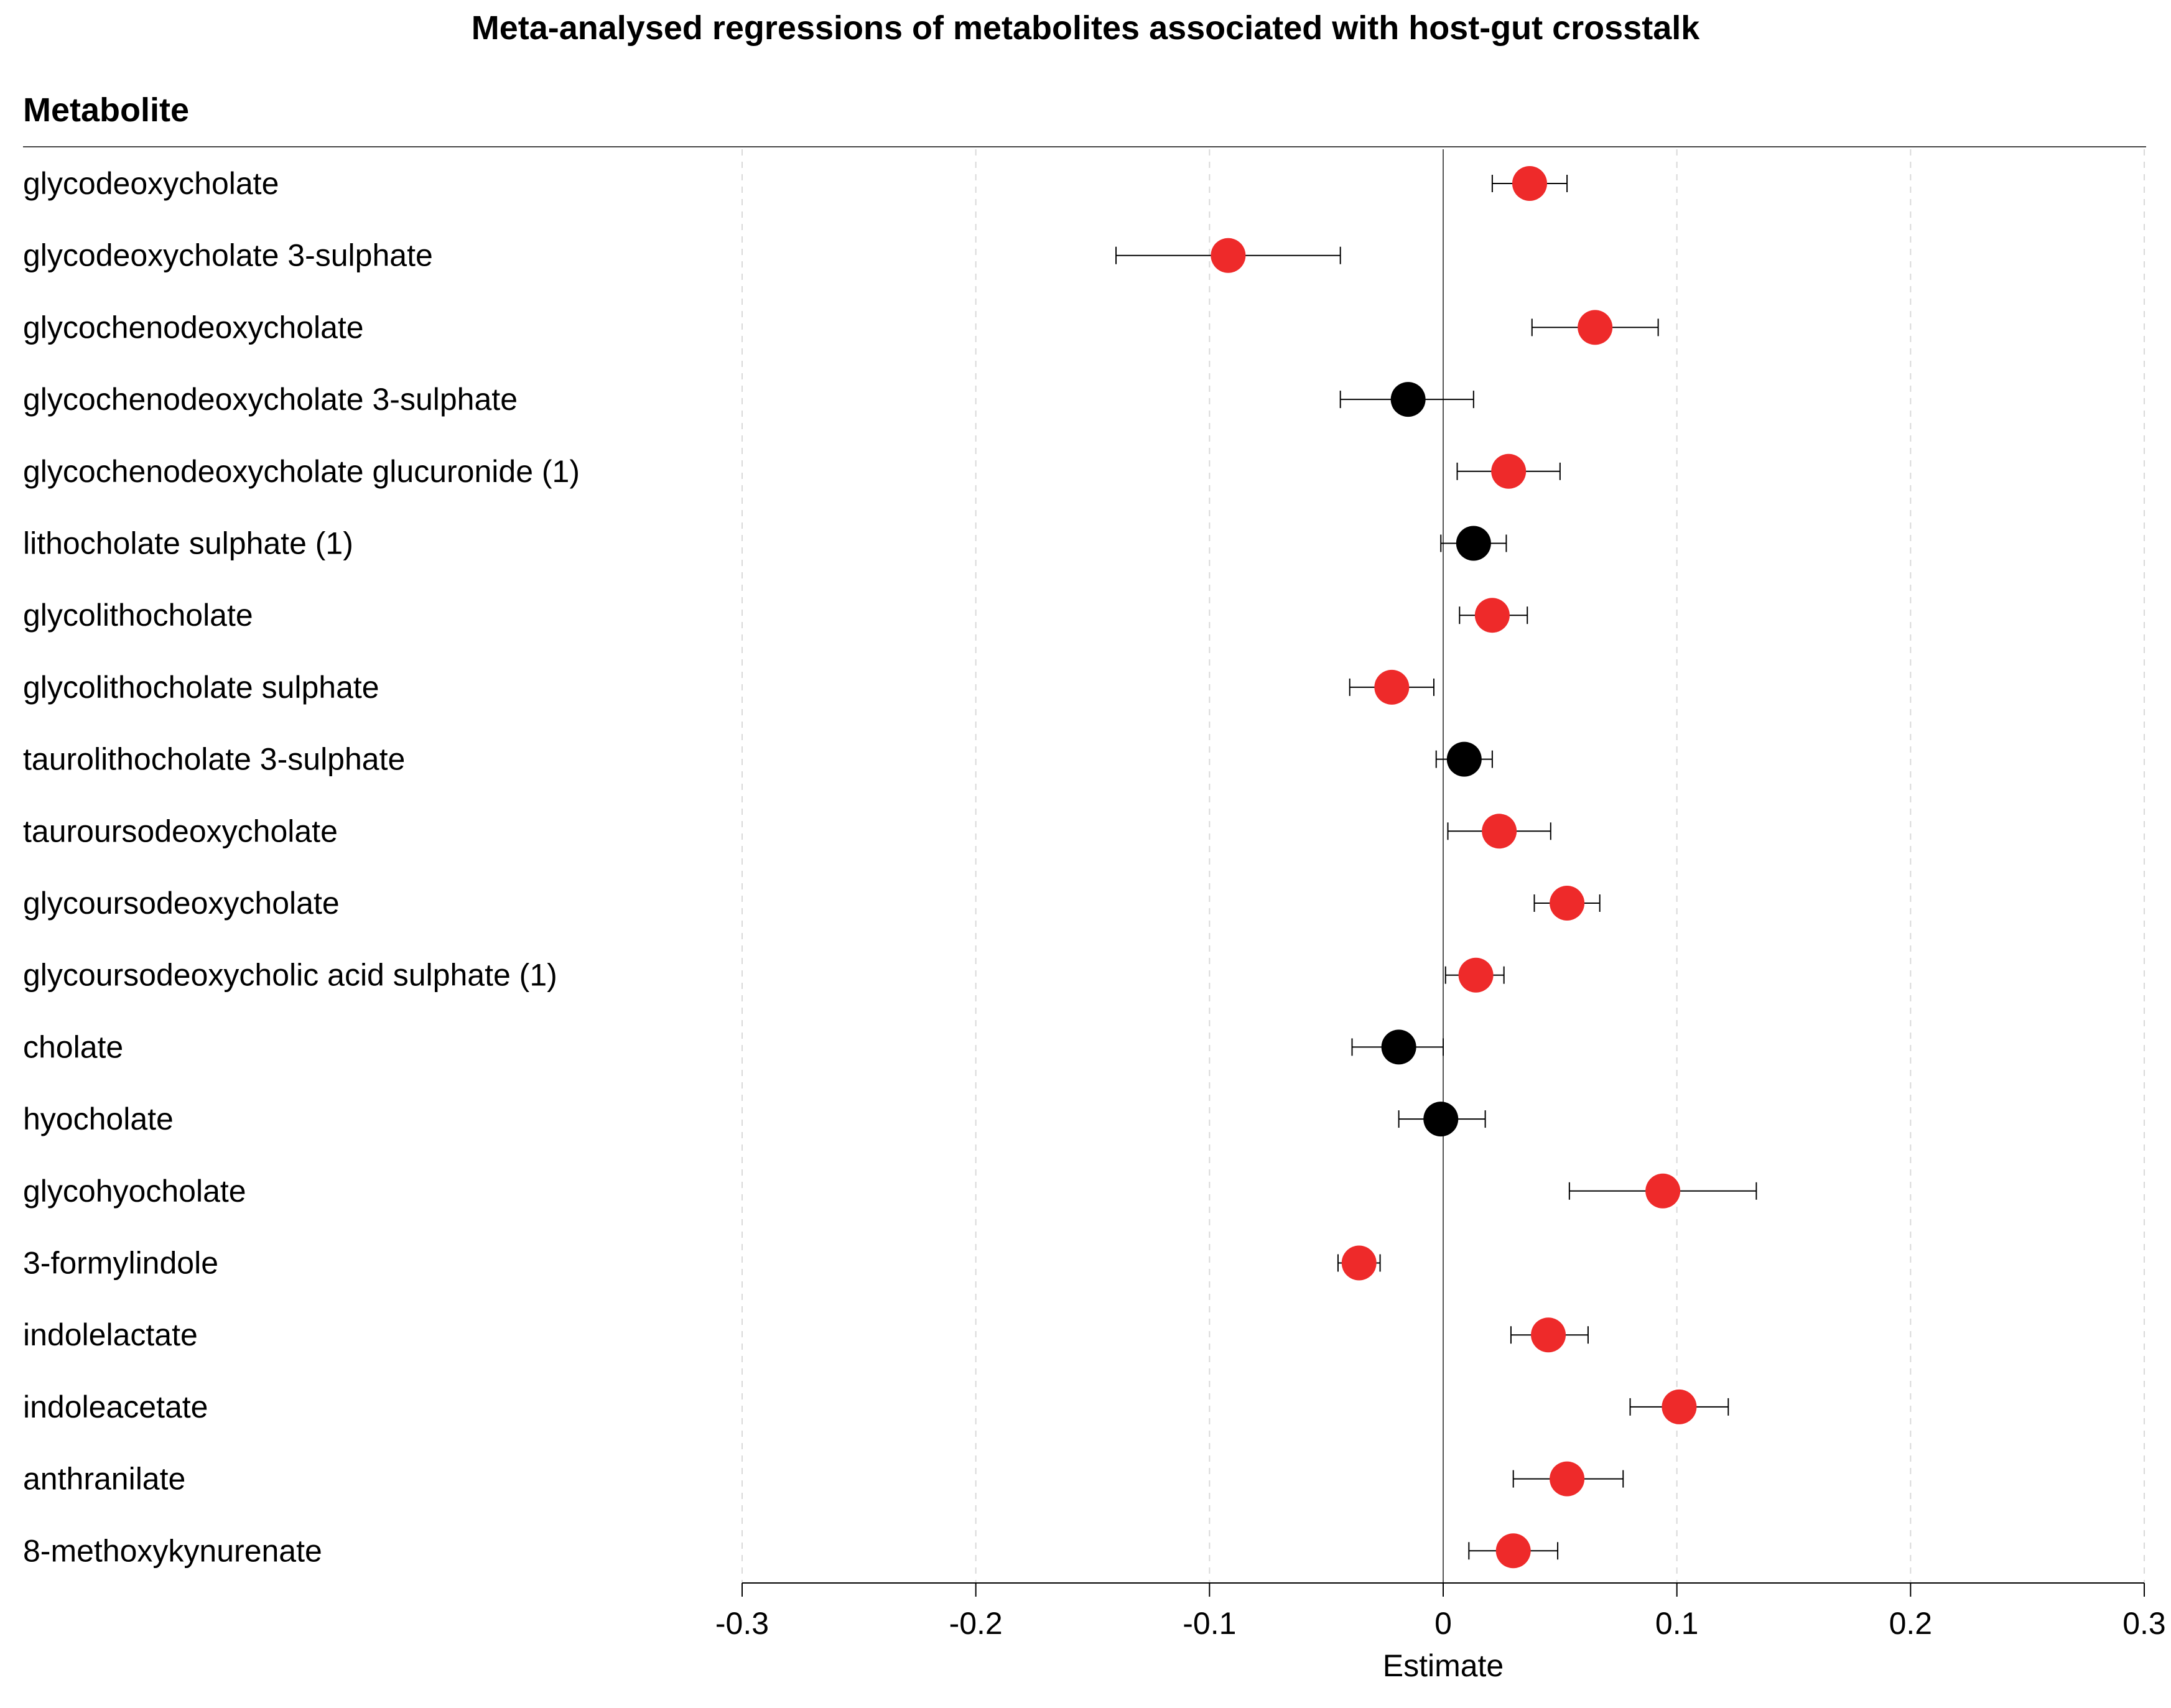 This screenshot has width=2171, height=1708. Describe the element at coordinates (1210, 1623) in the screenshot. I see `x-tick-label: -0.1` at that location.